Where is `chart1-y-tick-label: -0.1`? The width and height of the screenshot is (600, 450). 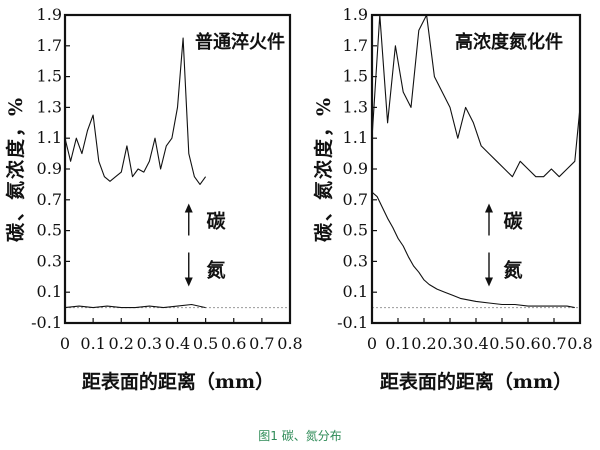 chart1-y-tick-label: -0.1 is located at coordinates (352, 322).